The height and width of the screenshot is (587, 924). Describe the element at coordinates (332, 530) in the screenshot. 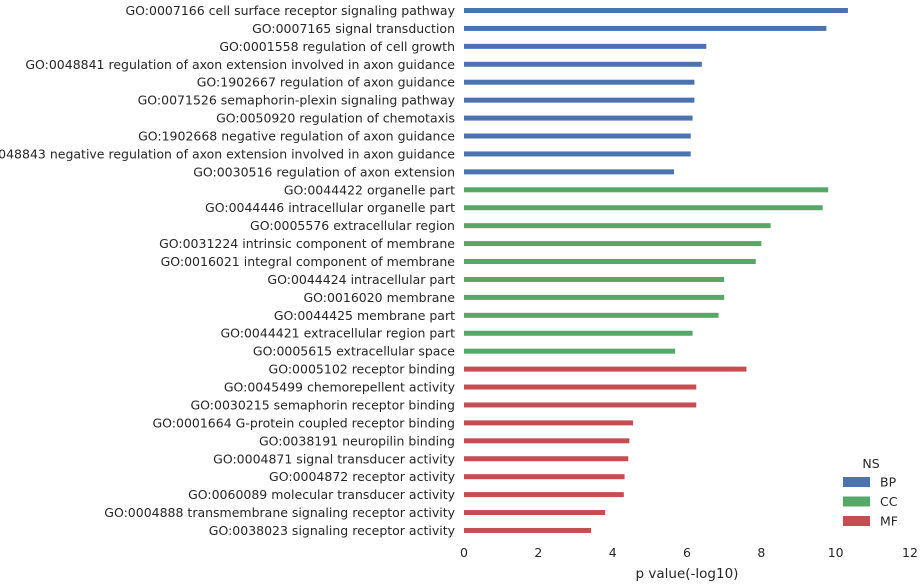

I see `category-label: GO:0038023 signaling receptor activity` at that location.